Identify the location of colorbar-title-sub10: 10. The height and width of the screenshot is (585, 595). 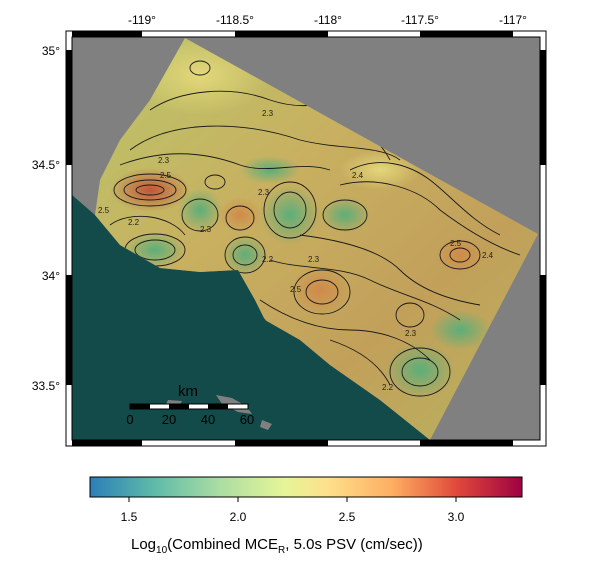
(162, 550).